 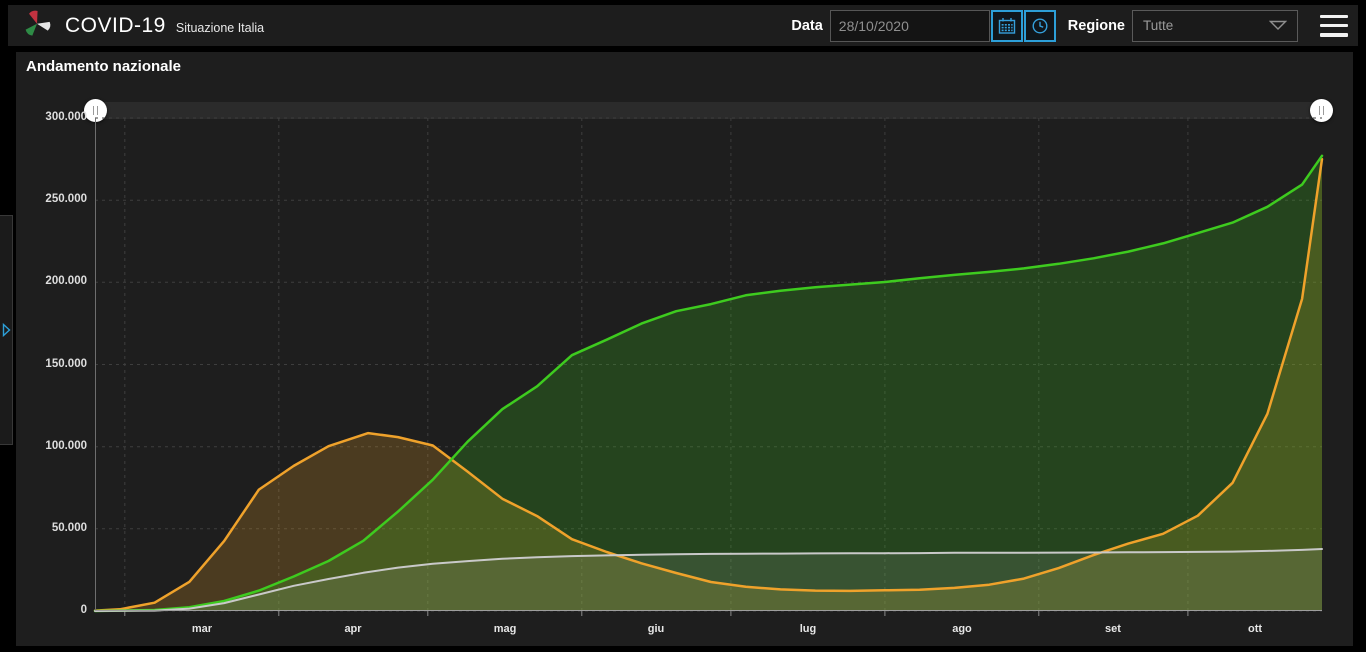 I want to click on region-label: Regione, so click(x=1096, y=25).